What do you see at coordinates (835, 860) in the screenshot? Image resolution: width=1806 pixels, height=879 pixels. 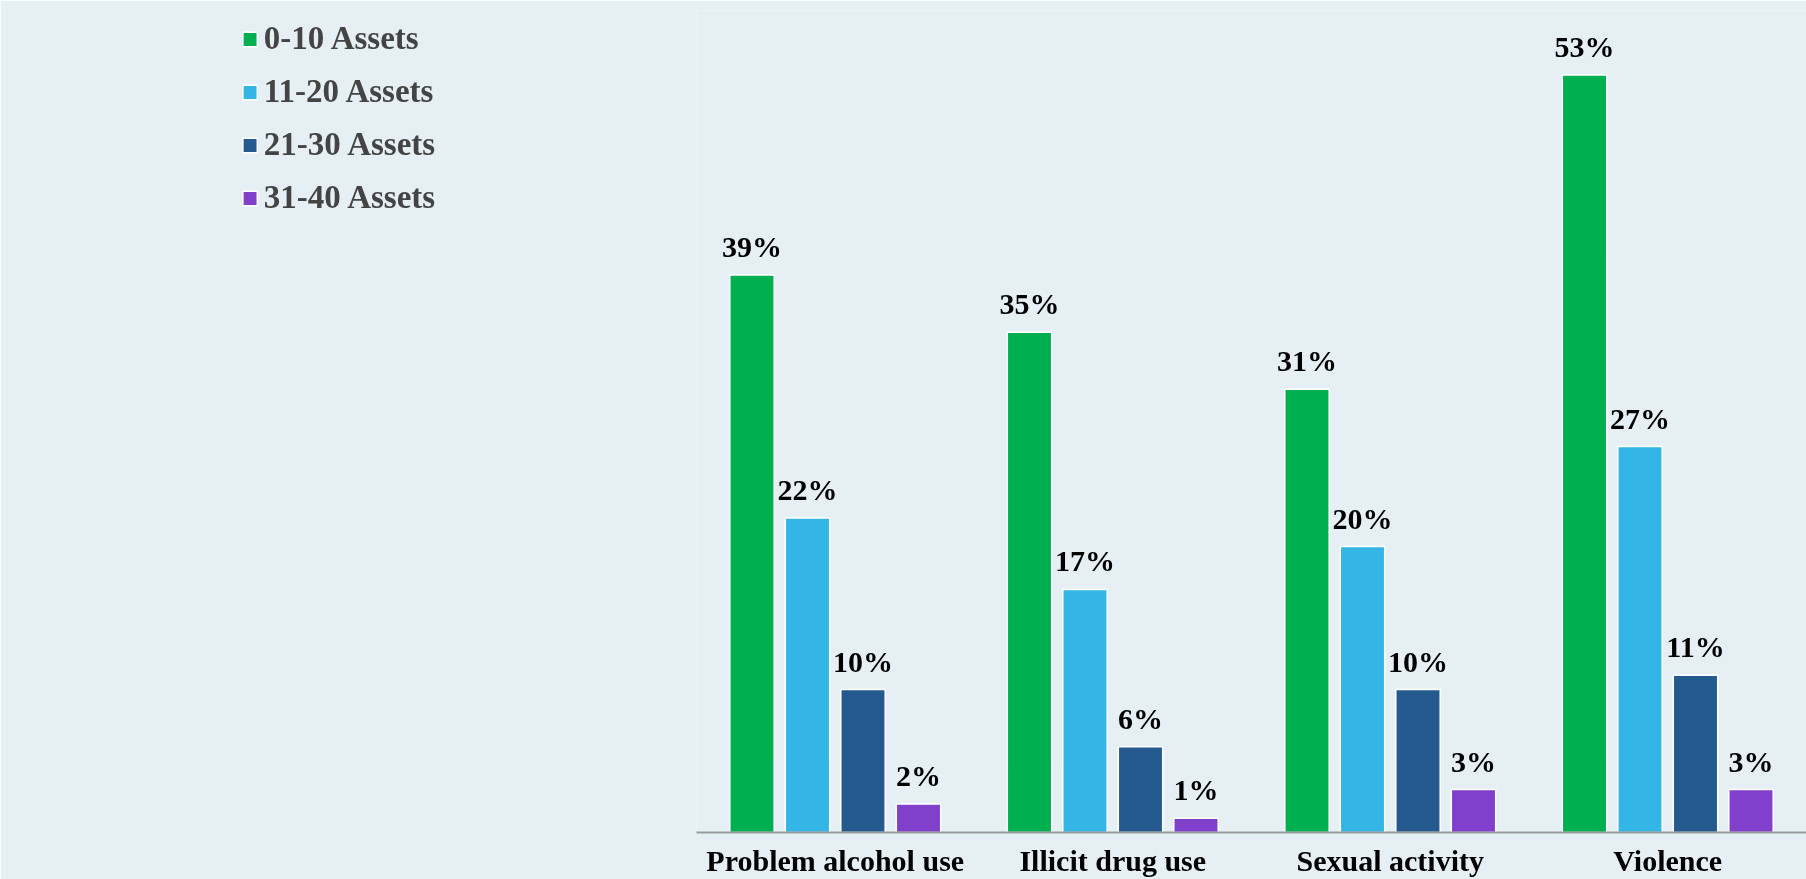 I see `x-tick-label: Problem alcohol use` at bounding box center [835, 860].